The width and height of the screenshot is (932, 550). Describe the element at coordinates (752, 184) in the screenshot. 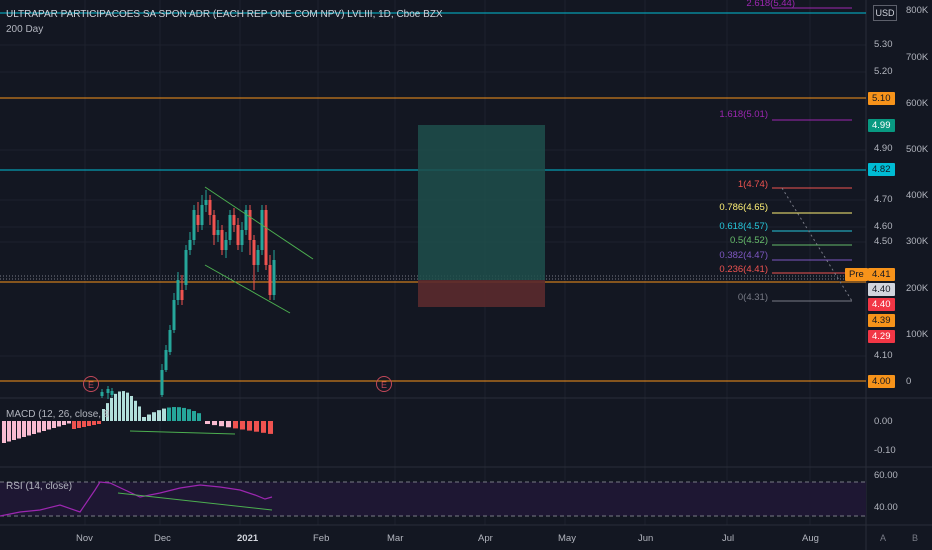

I see `fib-label-1: 1(4.74)` at that location.